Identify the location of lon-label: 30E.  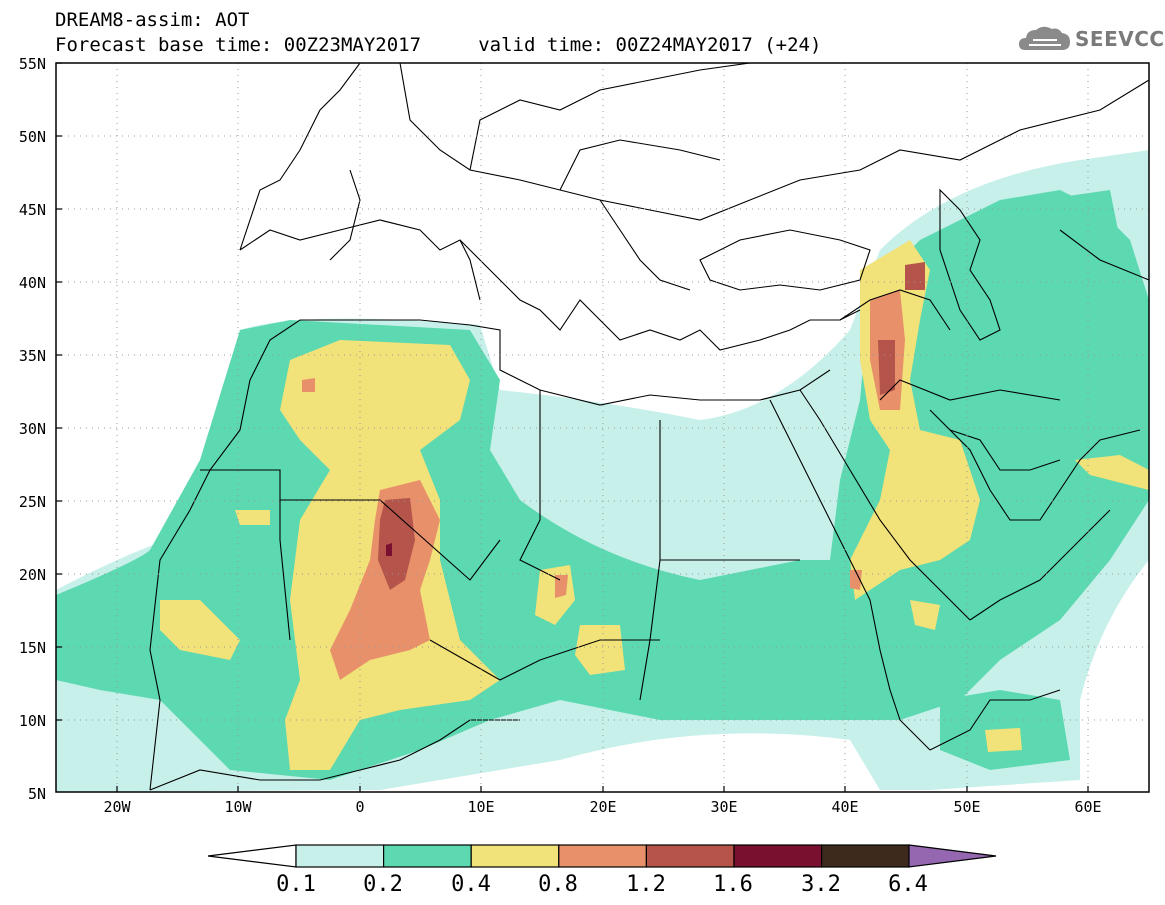
(724, 807).